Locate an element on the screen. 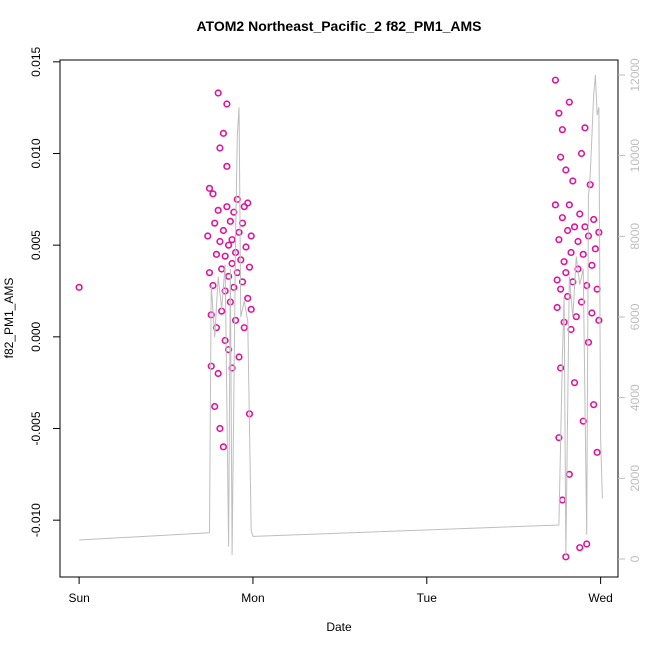  y-tick-label: -0.010 is located at coordinates (36, 520).